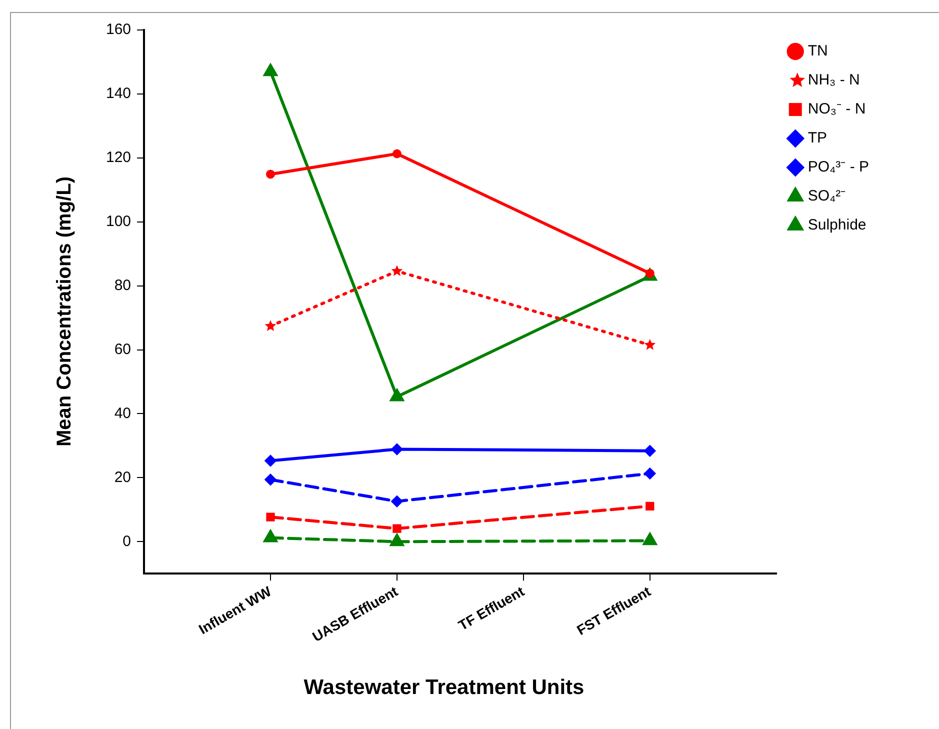  Describe the element at coordinates (119, 157) in the screenshot. I see `y-tick-label: 120` at that location.